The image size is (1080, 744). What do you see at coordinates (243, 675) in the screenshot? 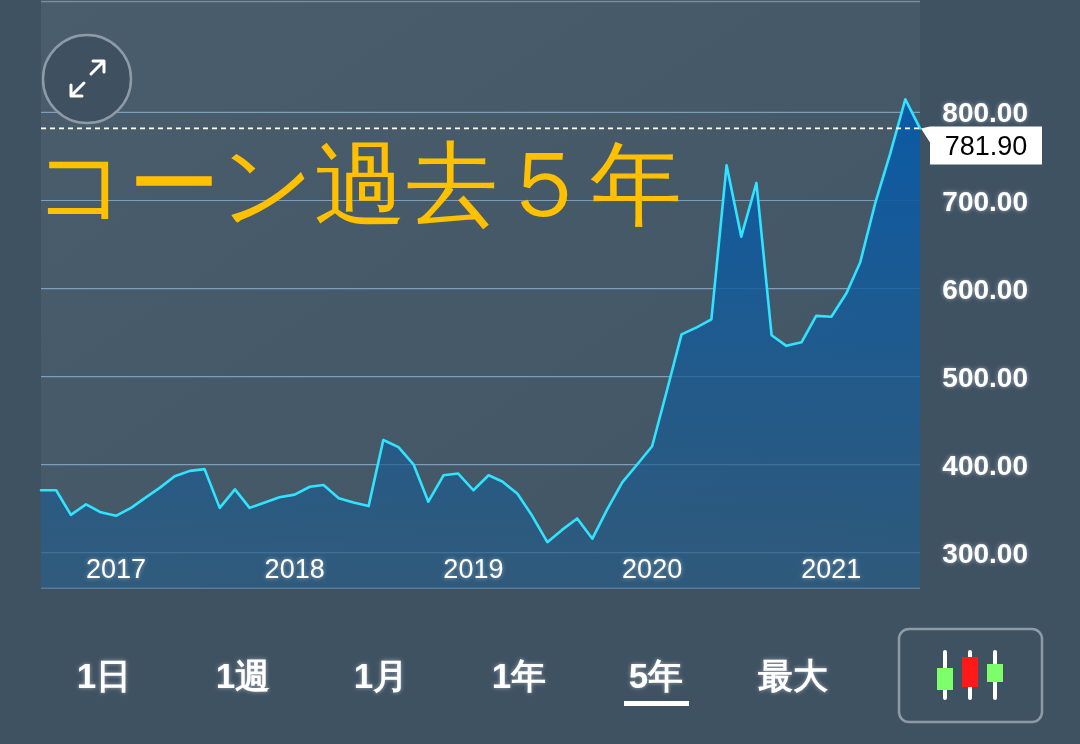
I see `range-label: 1週` at bounding box center [243, 675].